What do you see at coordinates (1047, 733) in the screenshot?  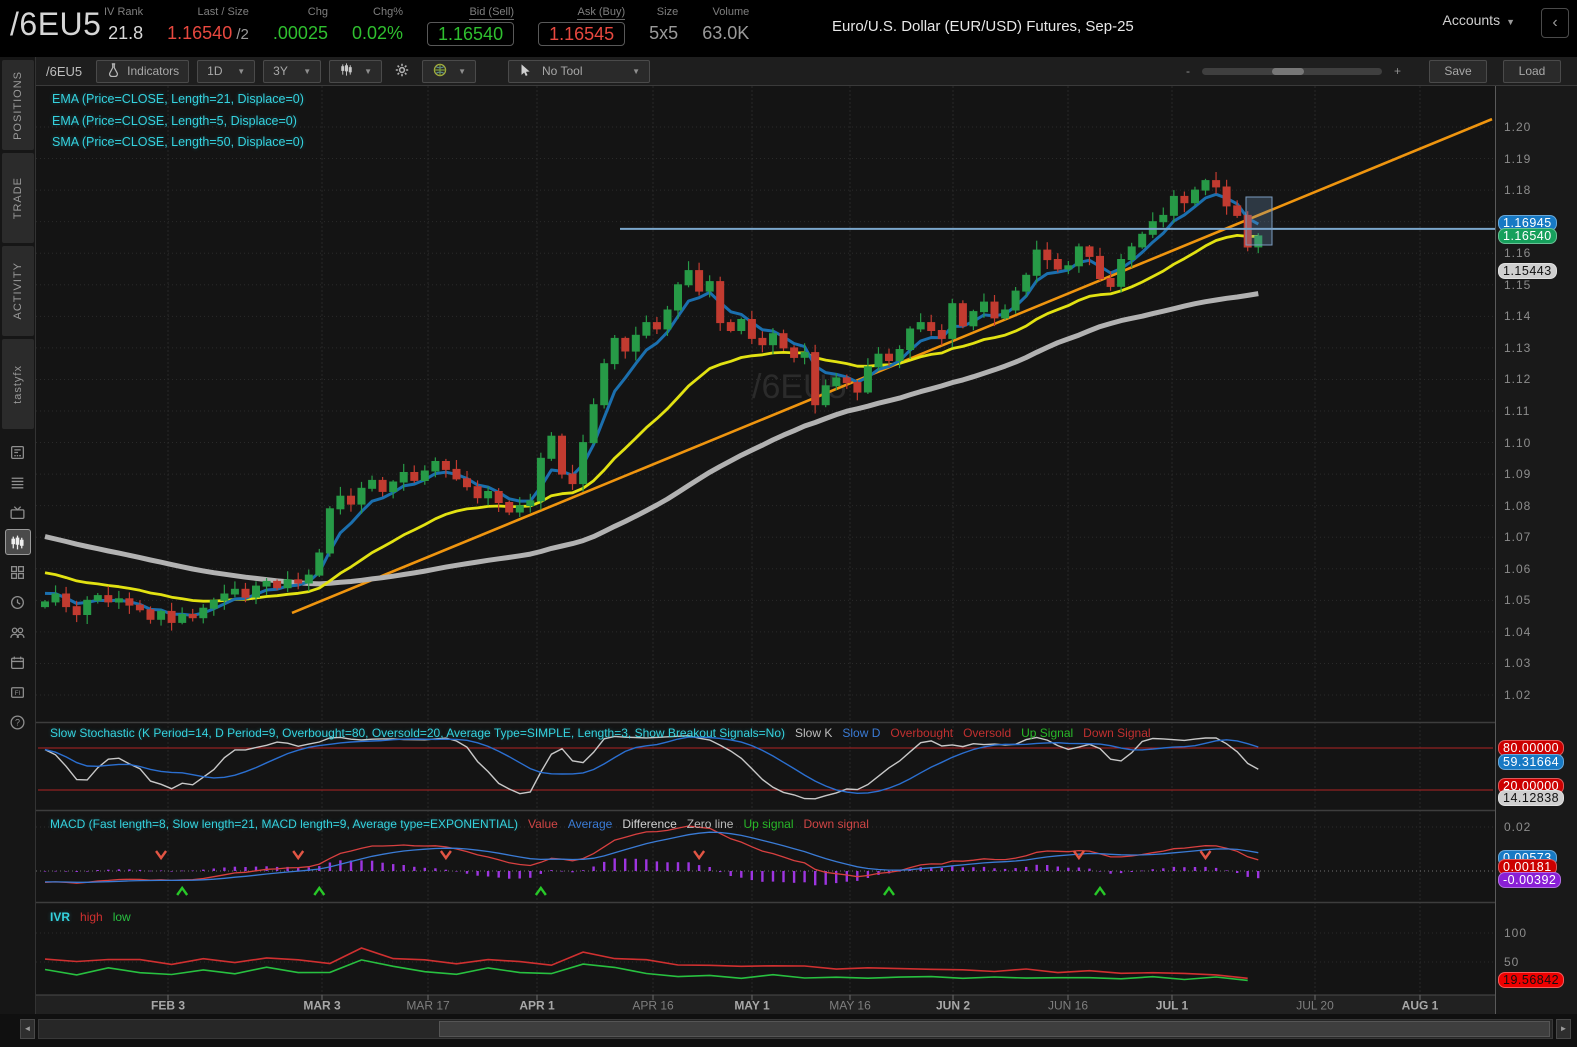 I see `stoch-legend-up-signal: Up Signal` at bounding box center [1047, 733].